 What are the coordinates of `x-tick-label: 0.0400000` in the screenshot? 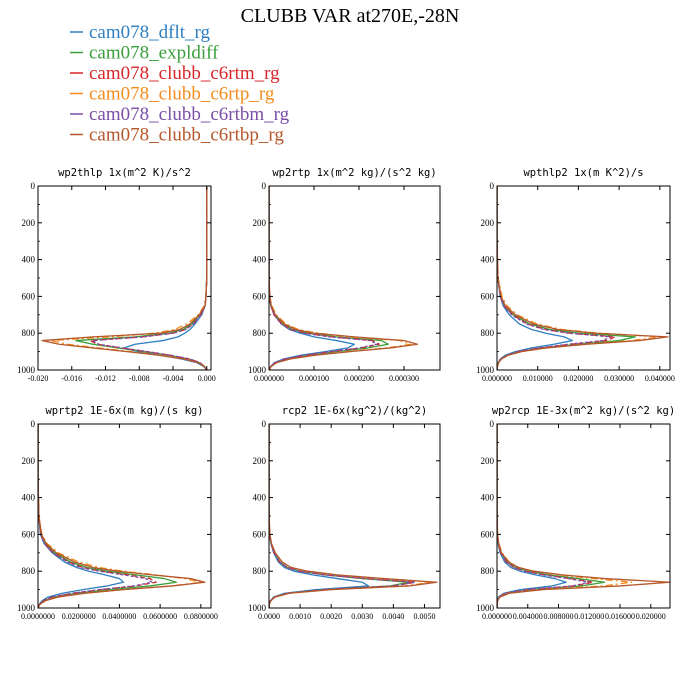 It's located at (119, 616).